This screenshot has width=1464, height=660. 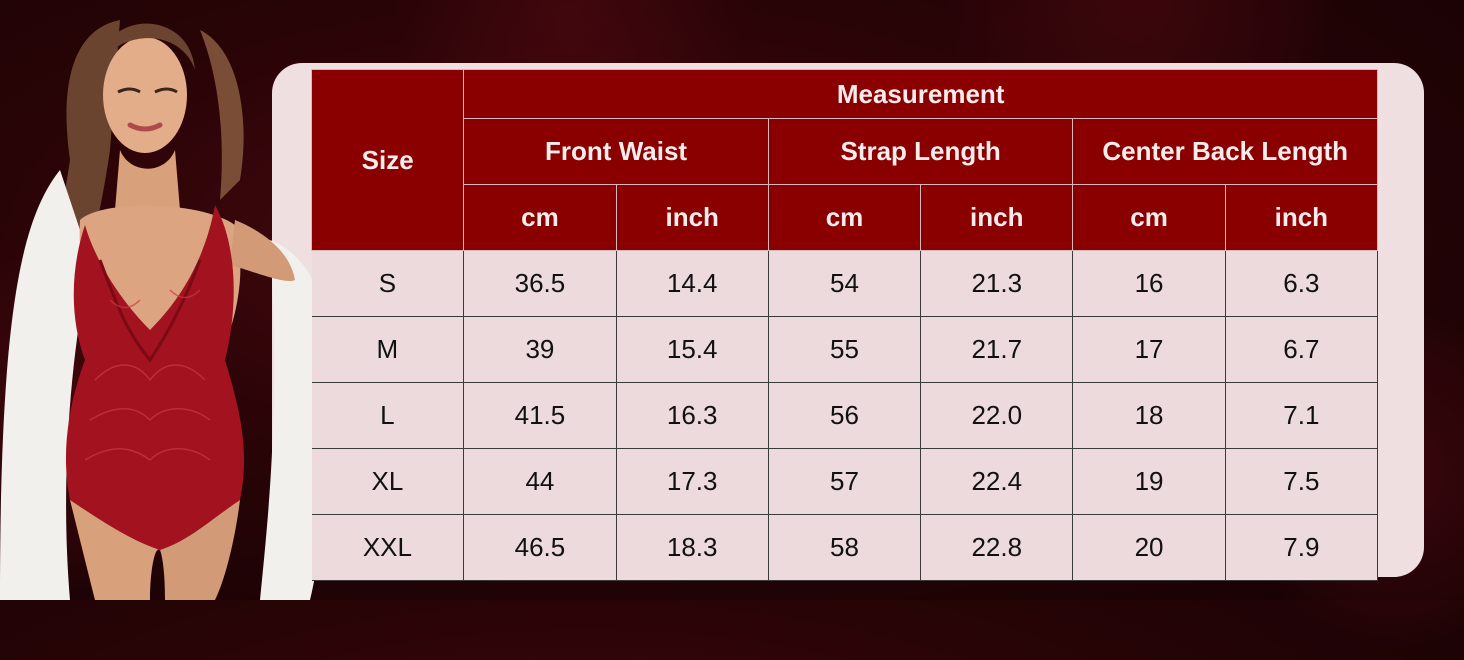 I want to click on table-cell: 16.3, so click(x=692, y=415).